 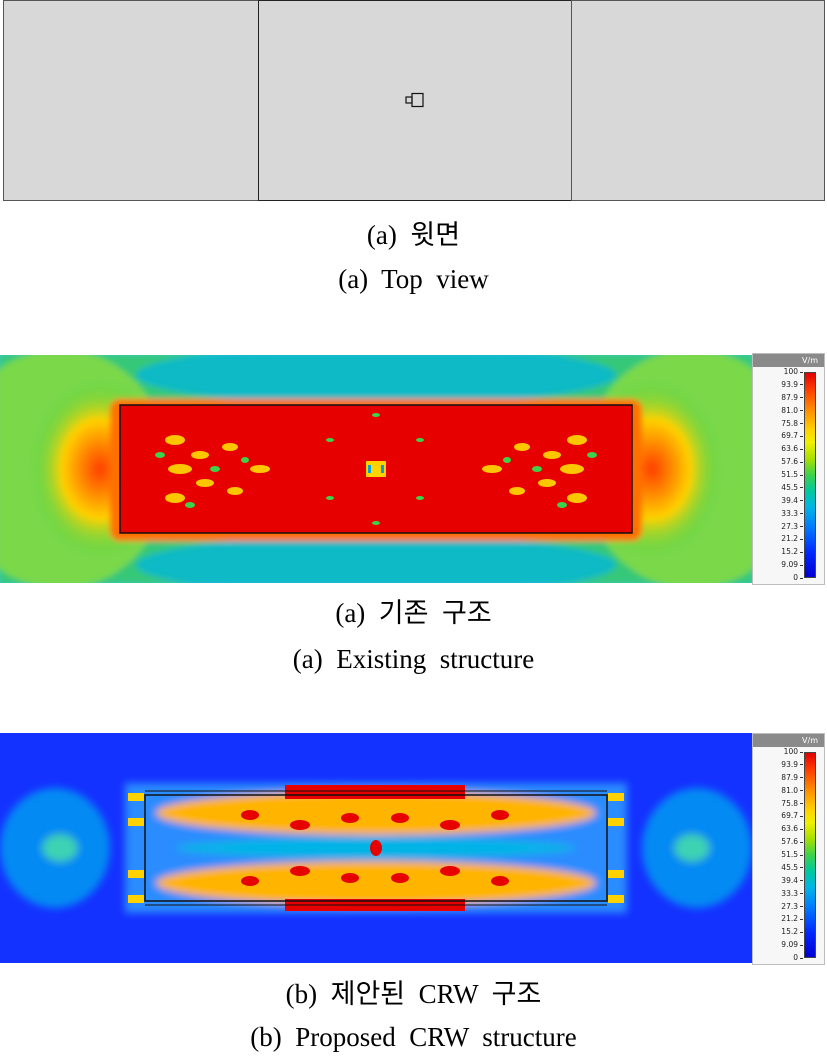 I want to click on top-view-center-panel, so click(x=415, y=100).